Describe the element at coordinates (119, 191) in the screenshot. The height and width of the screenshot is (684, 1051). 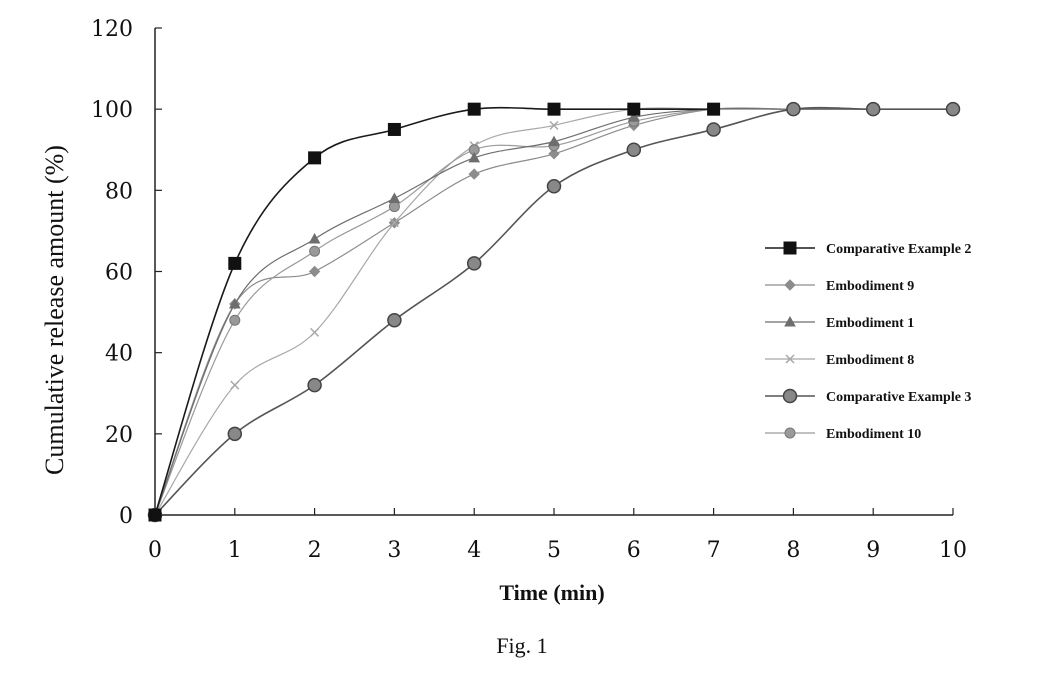
I see `y-tick-label: 80` at that location.